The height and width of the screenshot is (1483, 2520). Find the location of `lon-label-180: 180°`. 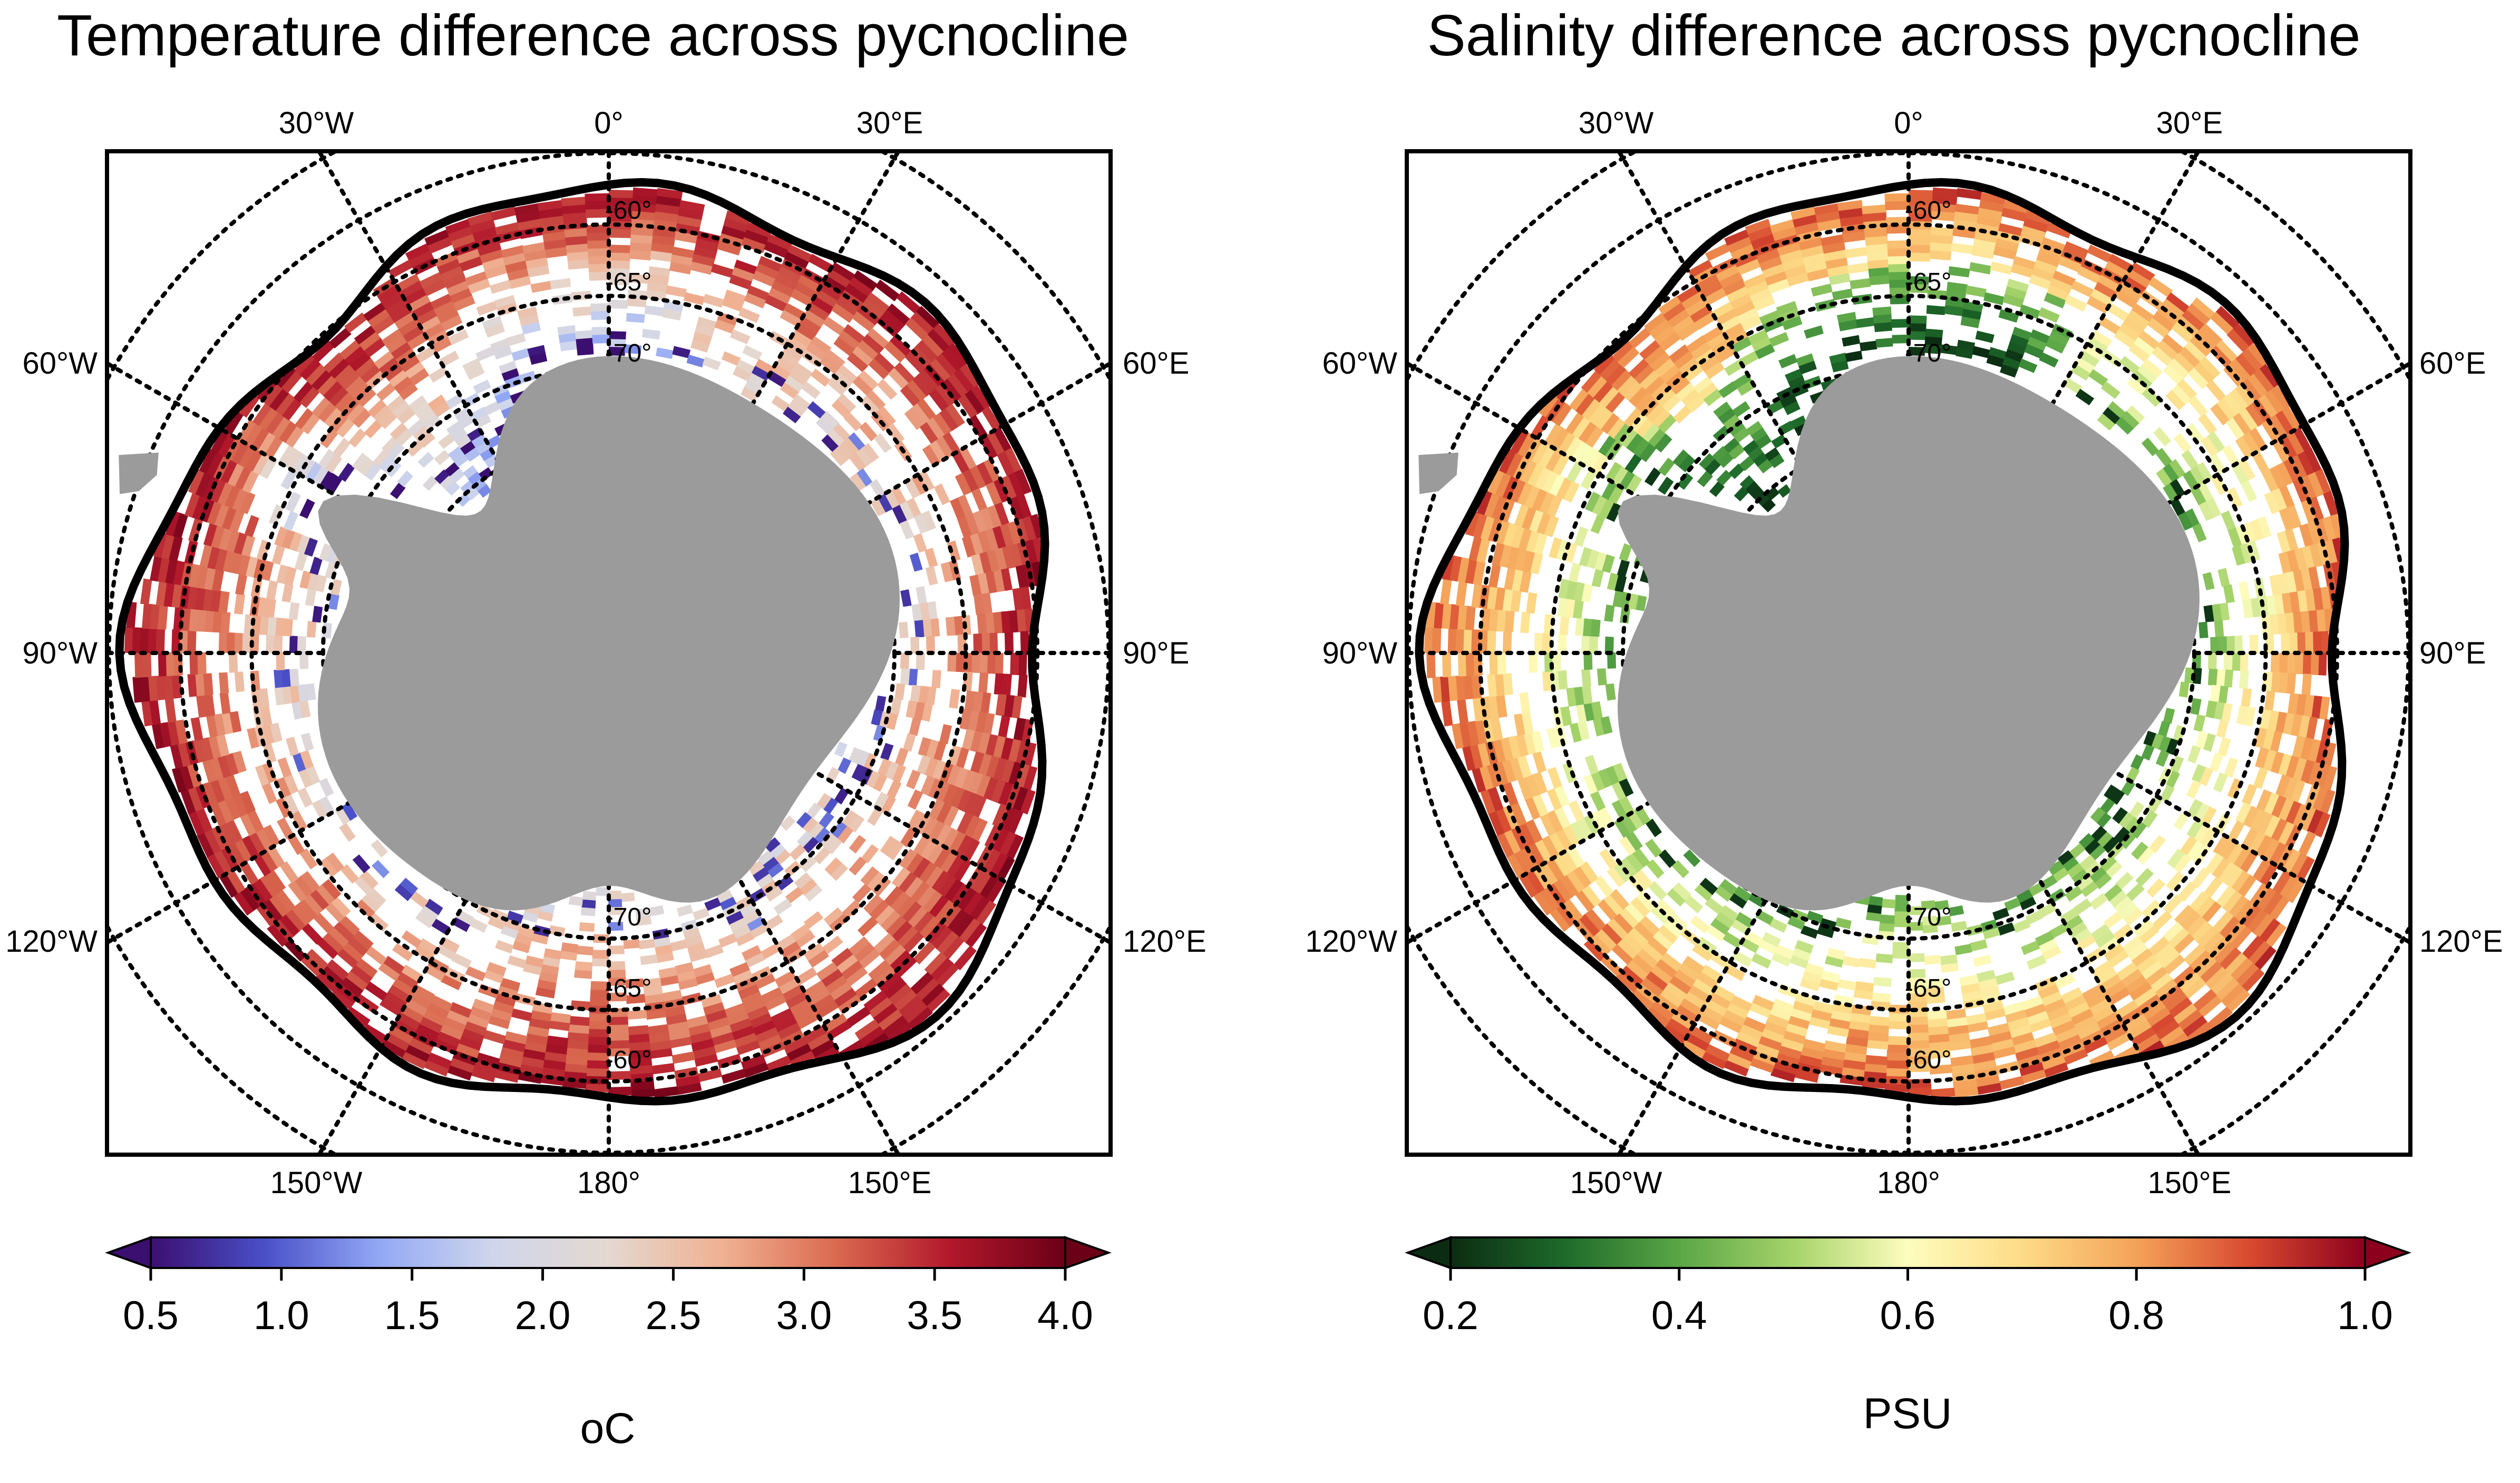

lon-label-180: 180° is located at coordinates (608, 1183).